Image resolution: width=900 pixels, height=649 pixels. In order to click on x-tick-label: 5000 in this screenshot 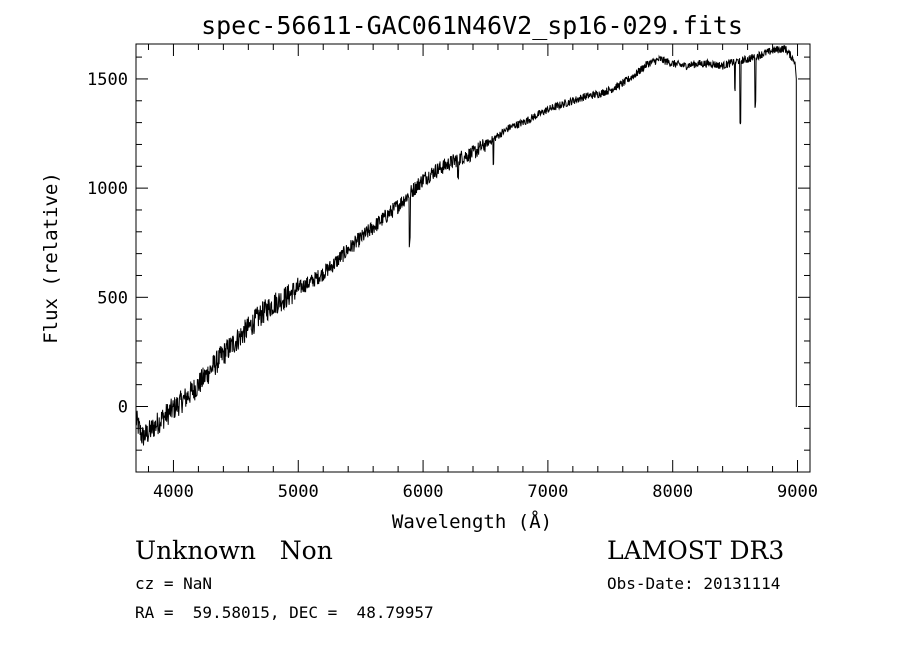, I will do `click(298, 492)`.